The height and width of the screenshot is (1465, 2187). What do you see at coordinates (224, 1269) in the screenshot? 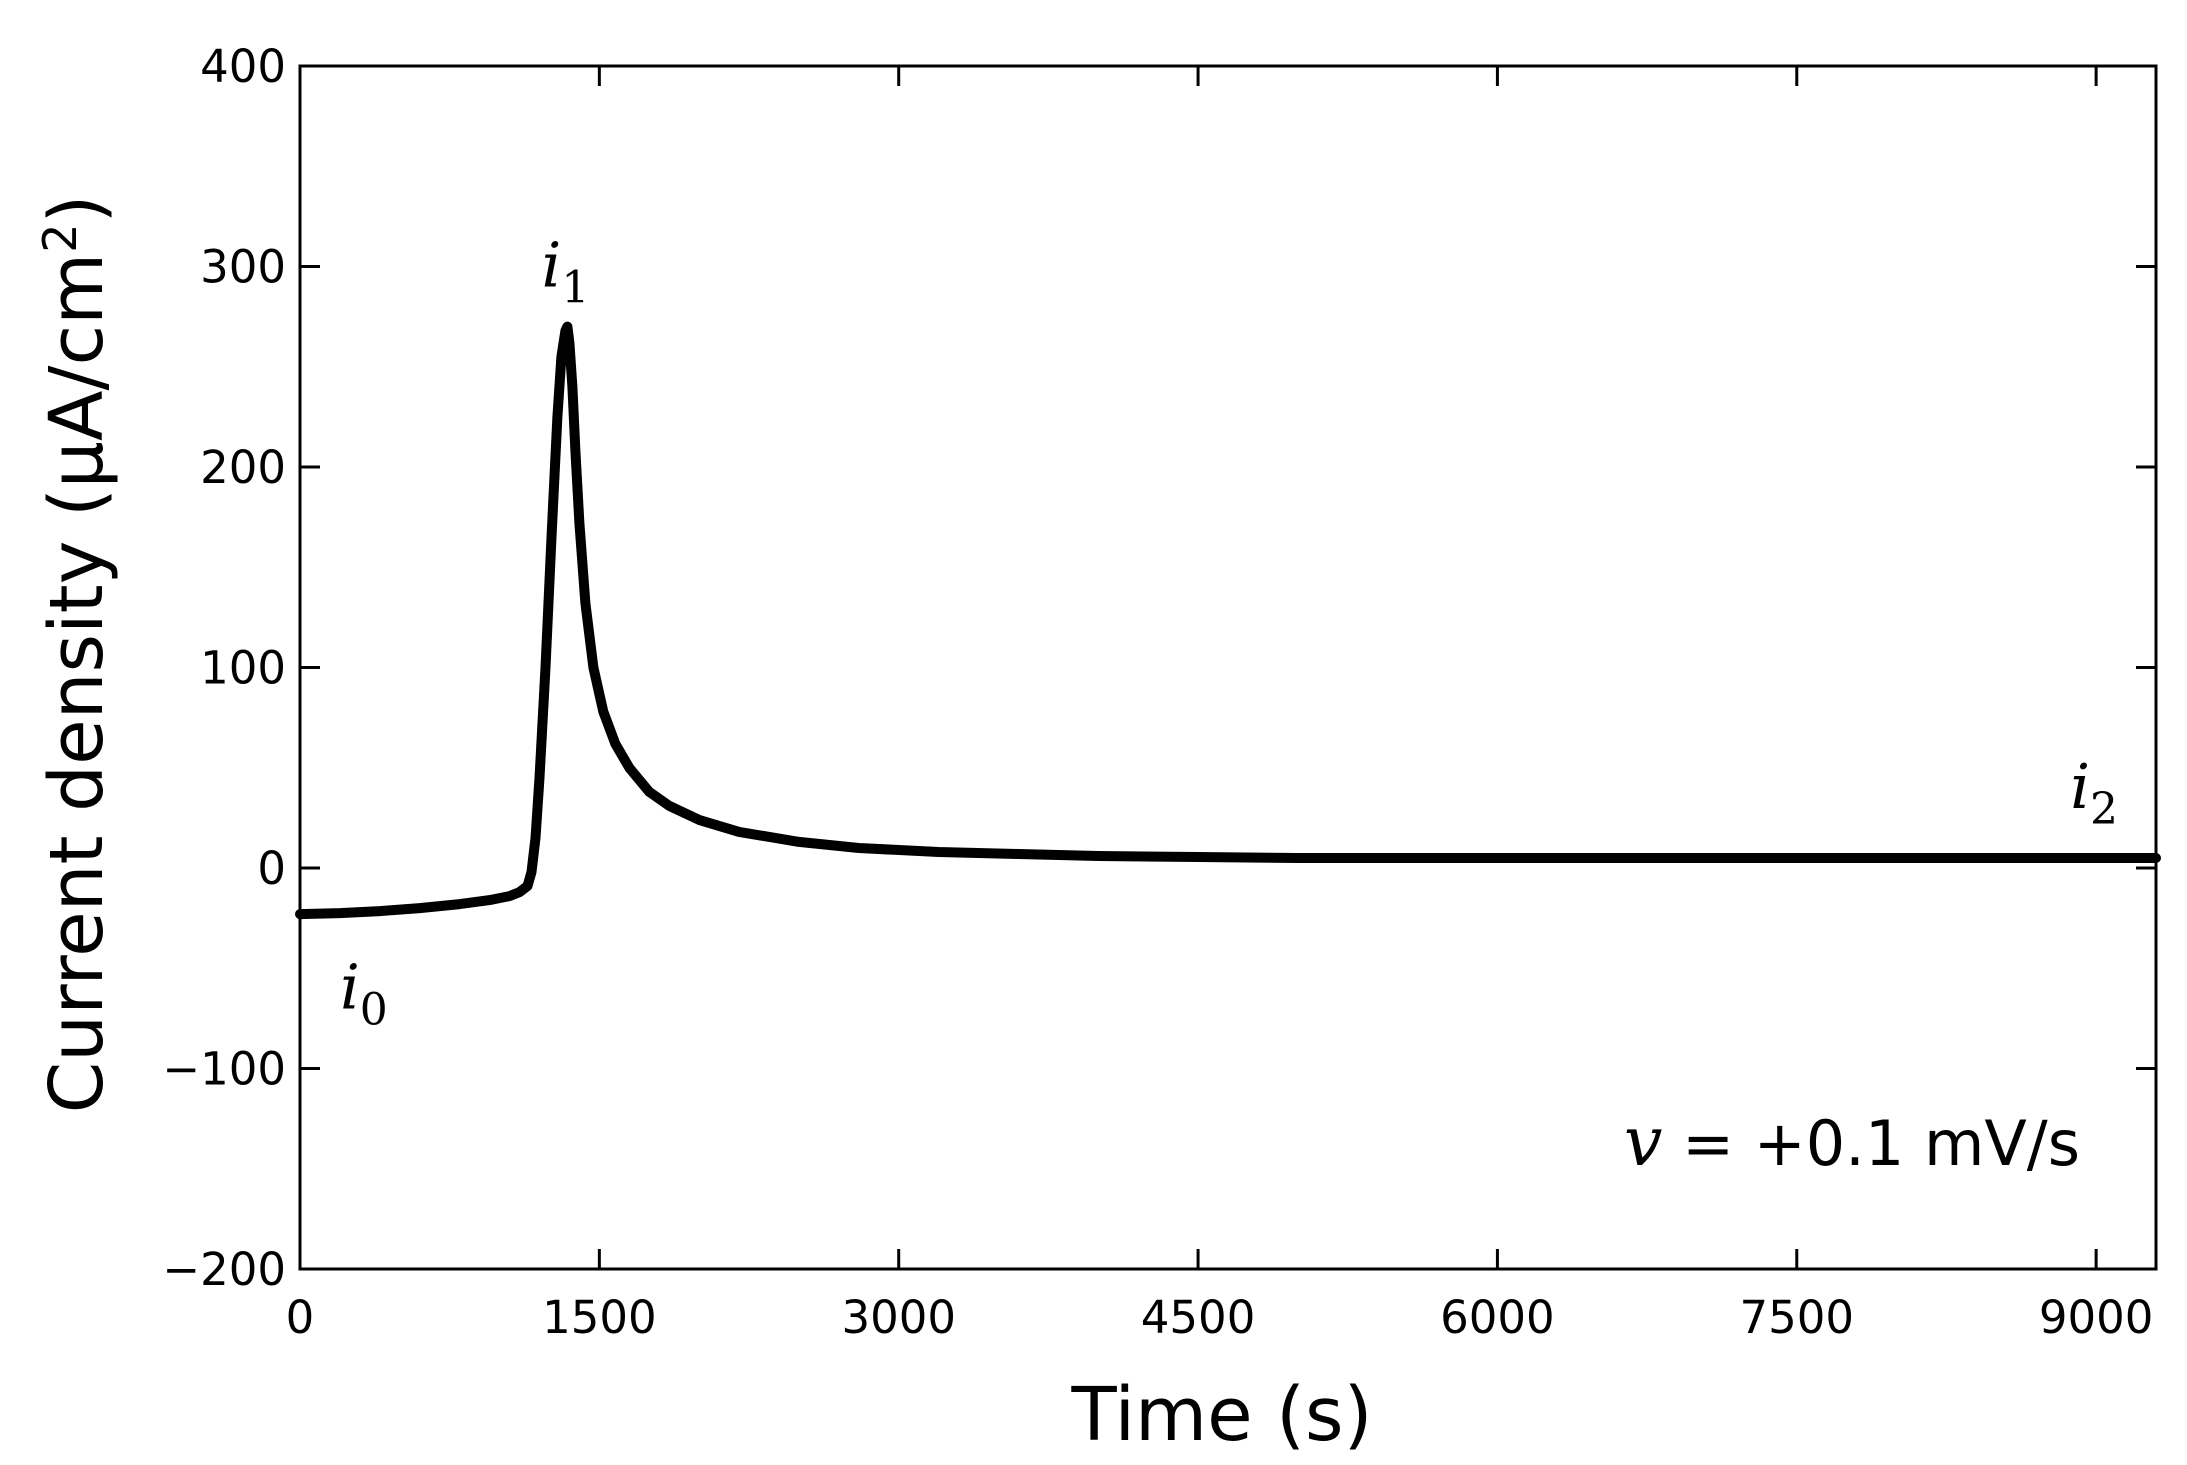
I see `y-tick-label: −200` at bounding box center [224, 1269].